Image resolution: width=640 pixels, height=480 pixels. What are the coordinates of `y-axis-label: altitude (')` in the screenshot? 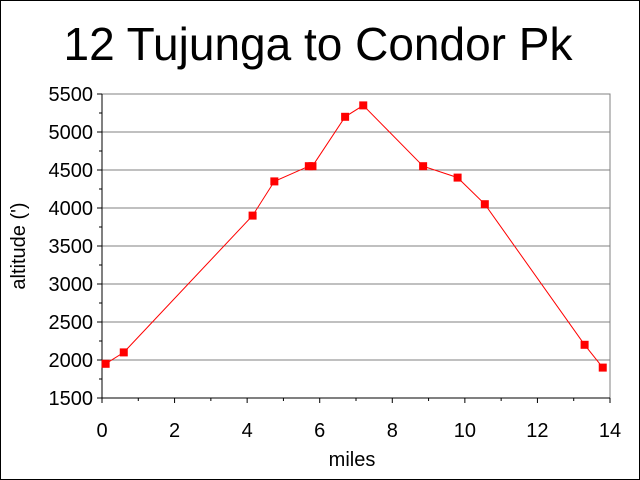 It's located at (19, 245).